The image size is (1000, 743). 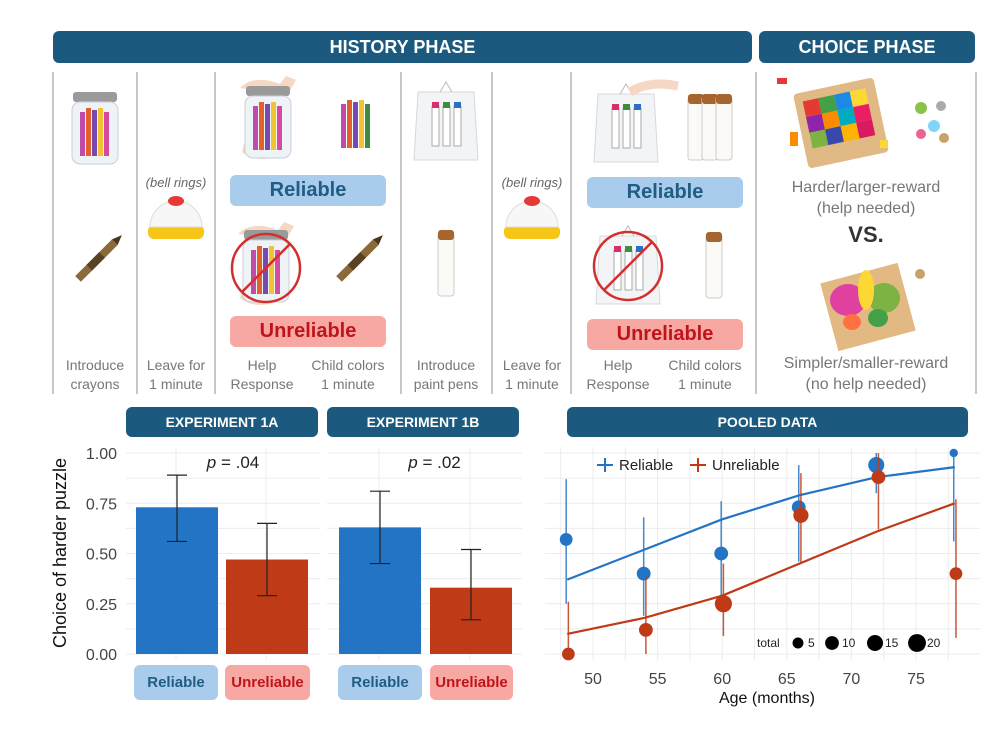 What do you see at coordinates (658, 679) in the screenshot?
I see `x-tick-label: 55` at bounding box center [658, 679].